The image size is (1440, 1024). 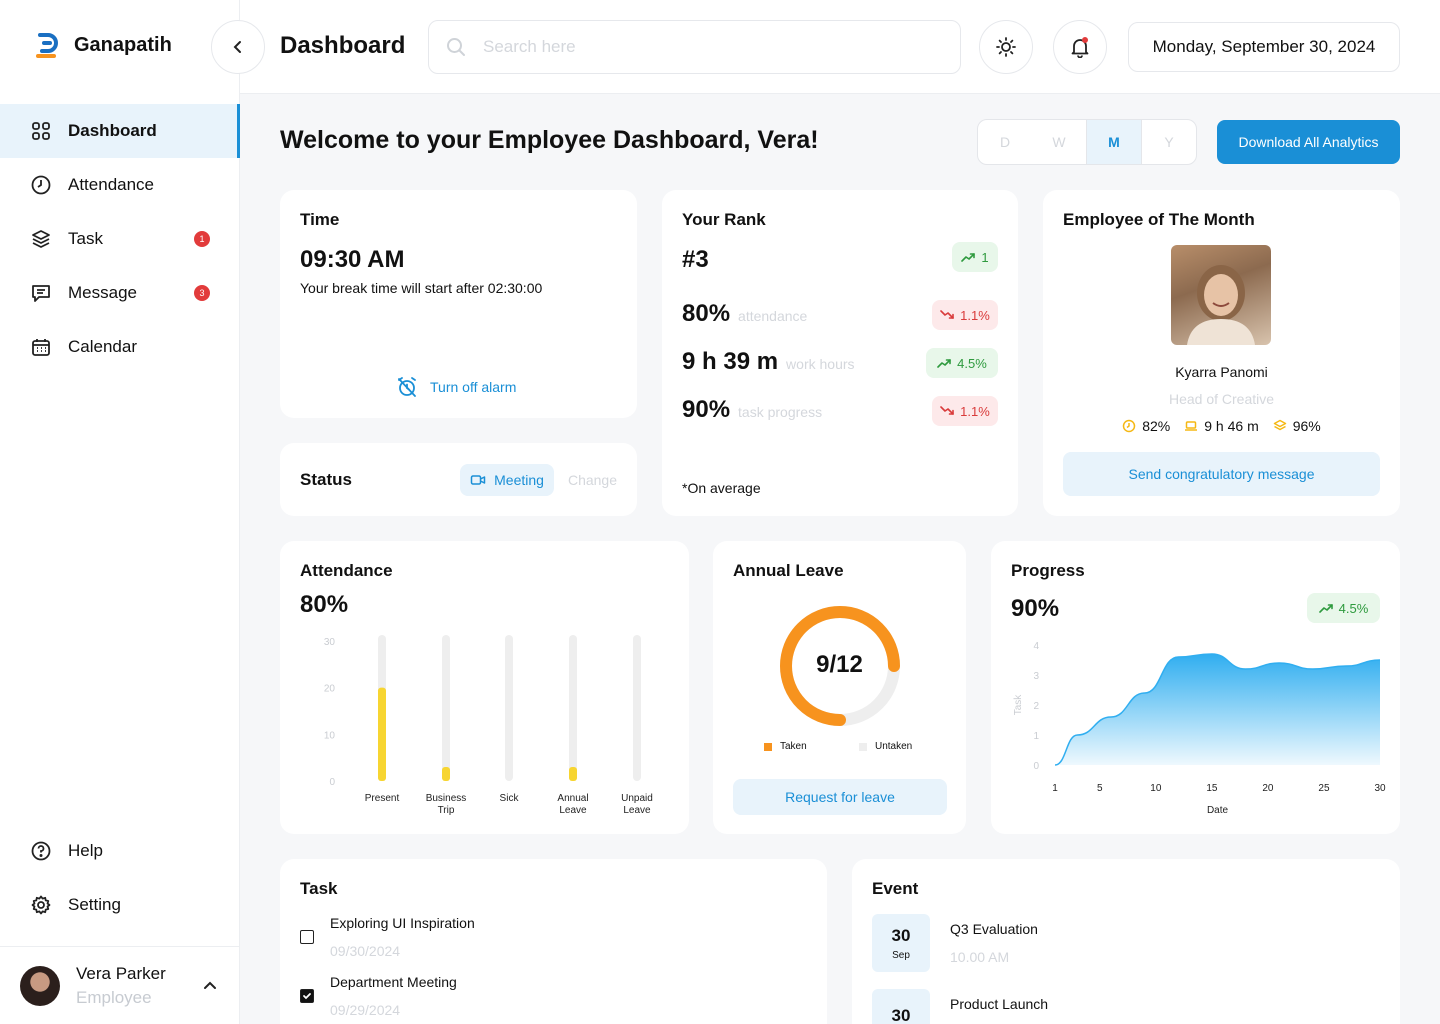 I want to click on work-hours-change-badge: 4.5%, so click(x=962, y=363).